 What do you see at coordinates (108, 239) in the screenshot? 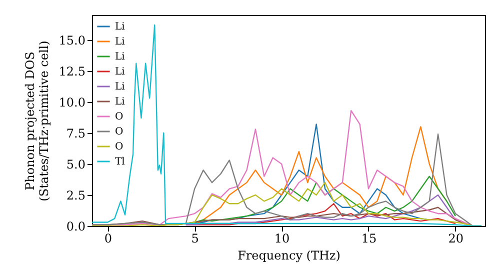
I see `x-tick-label: 0` at bounding box center [108, 239].